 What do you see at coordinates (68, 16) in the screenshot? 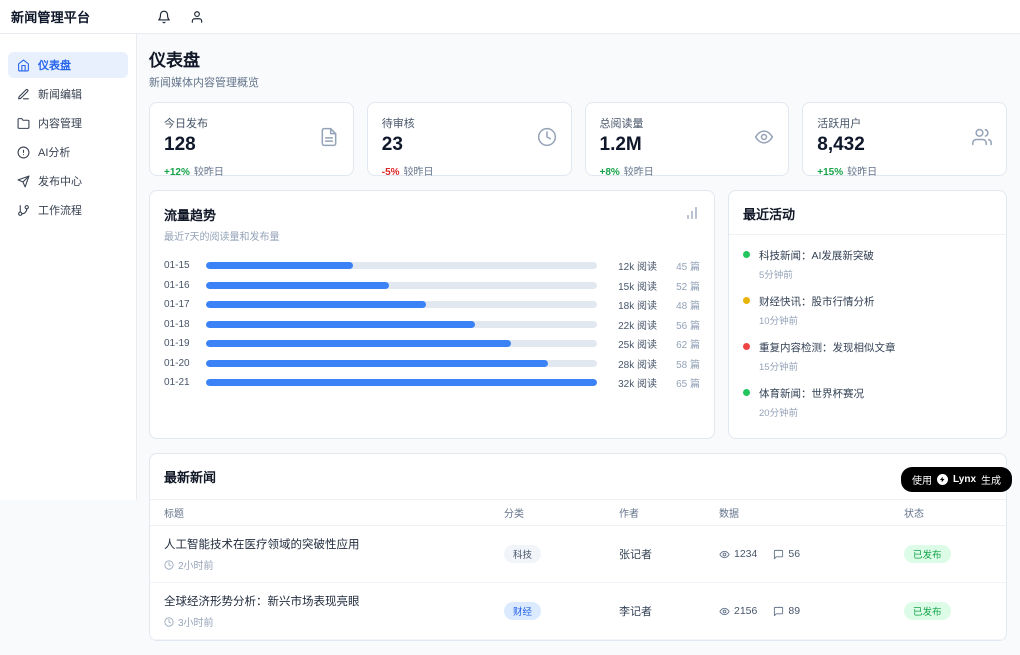
I see `app-title: 新闻管理平台` at bounding box center [68, 16].